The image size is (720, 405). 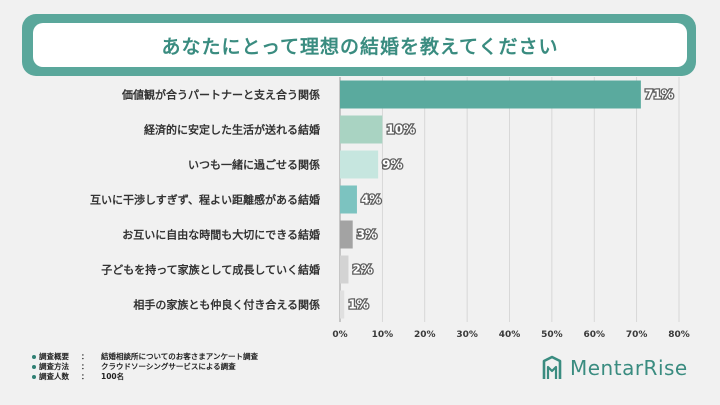 What do you see at coordinates (392, 165) in the screenshot?
I see `value-label: 9%` at bounding box center [392, 165].